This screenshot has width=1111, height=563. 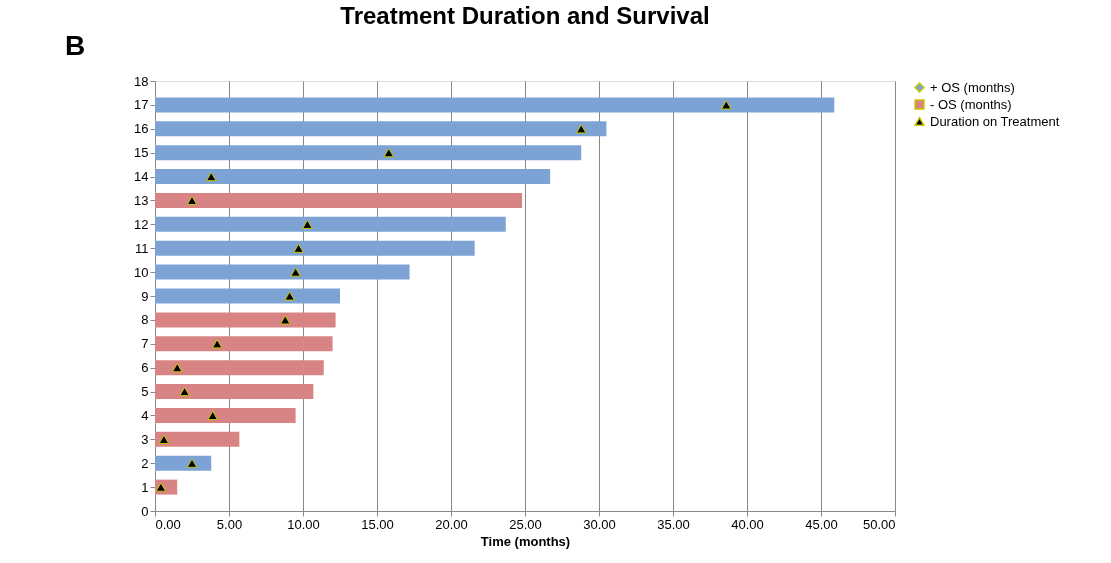 I want to click on y-tick-label: 17, so click(x=141, y=105).